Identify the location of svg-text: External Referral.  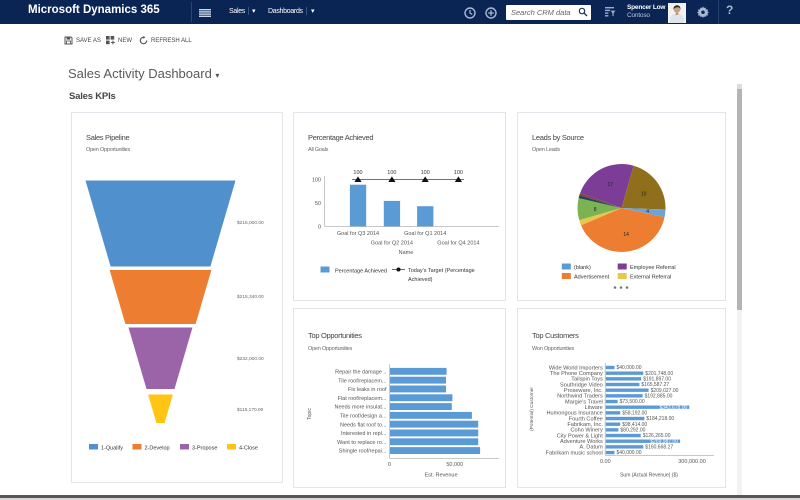
(650, 278).